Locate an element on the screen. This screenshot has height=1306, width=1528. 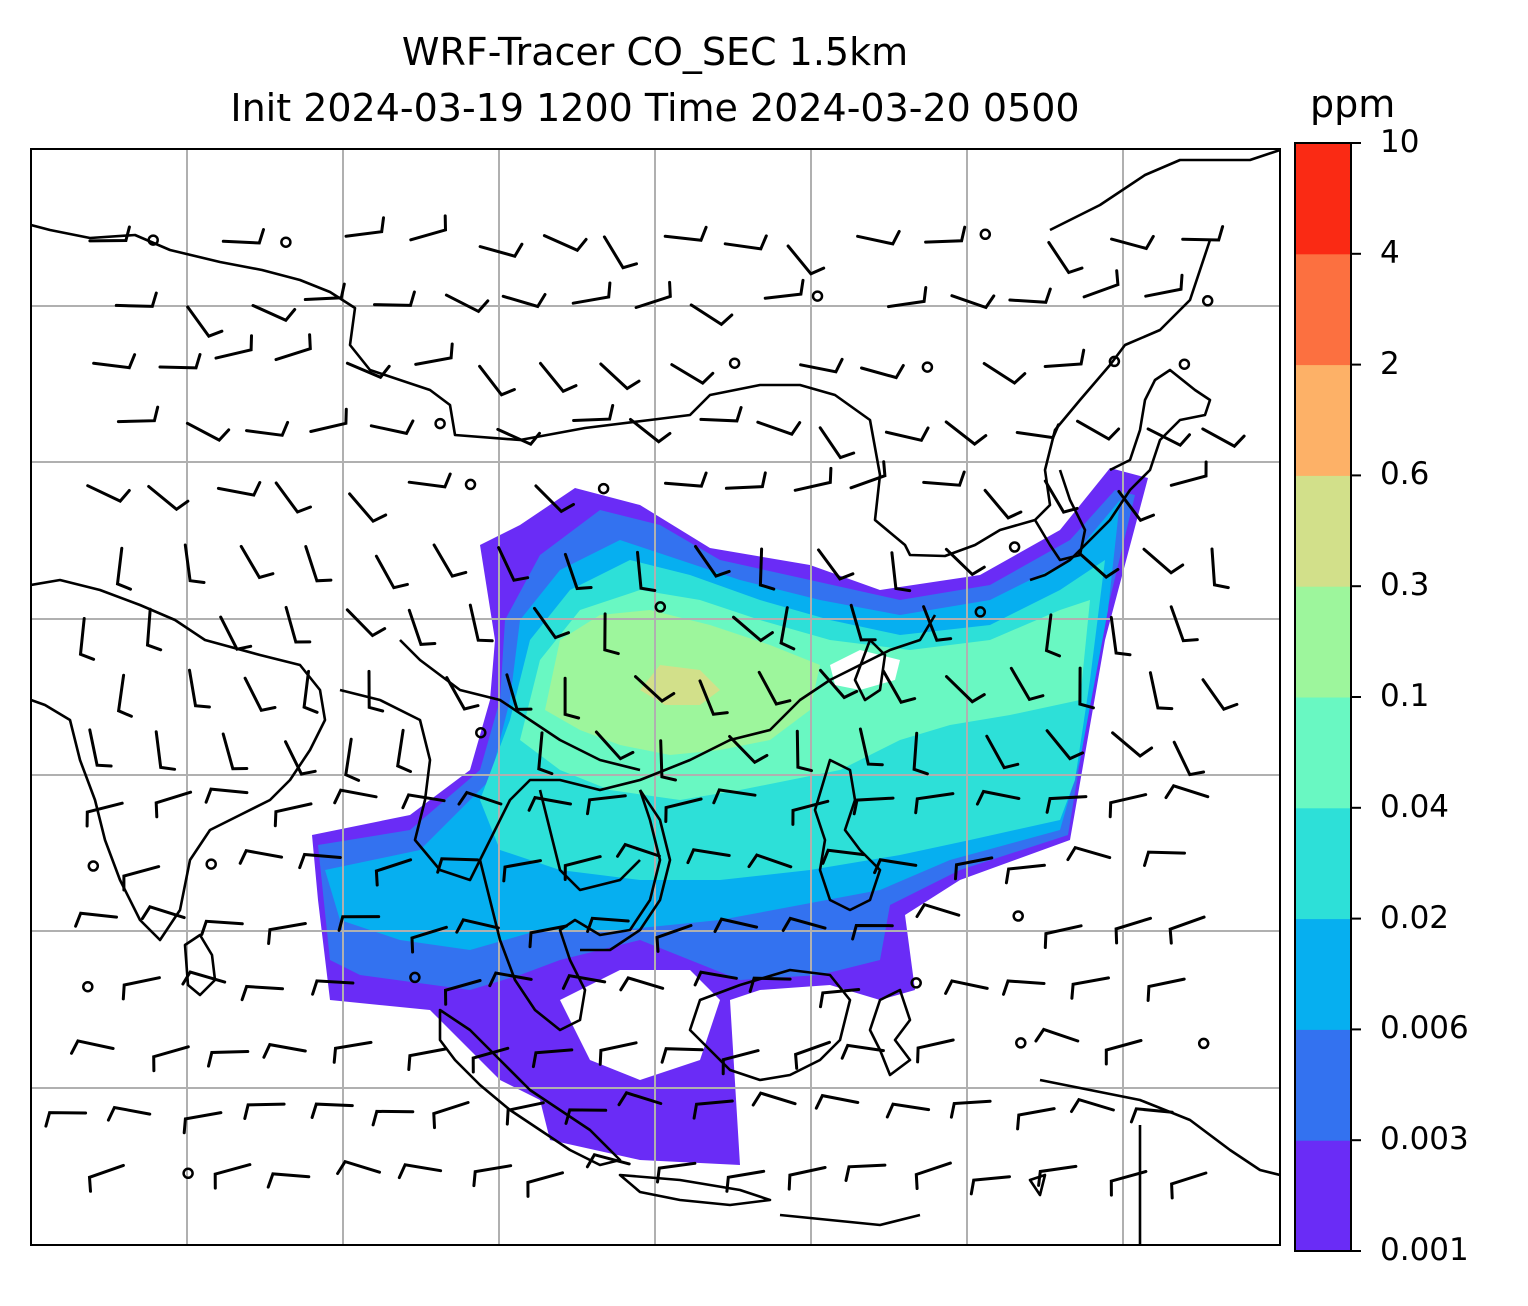
coastline-new-guinea is located at coordinates (1159, 1127).